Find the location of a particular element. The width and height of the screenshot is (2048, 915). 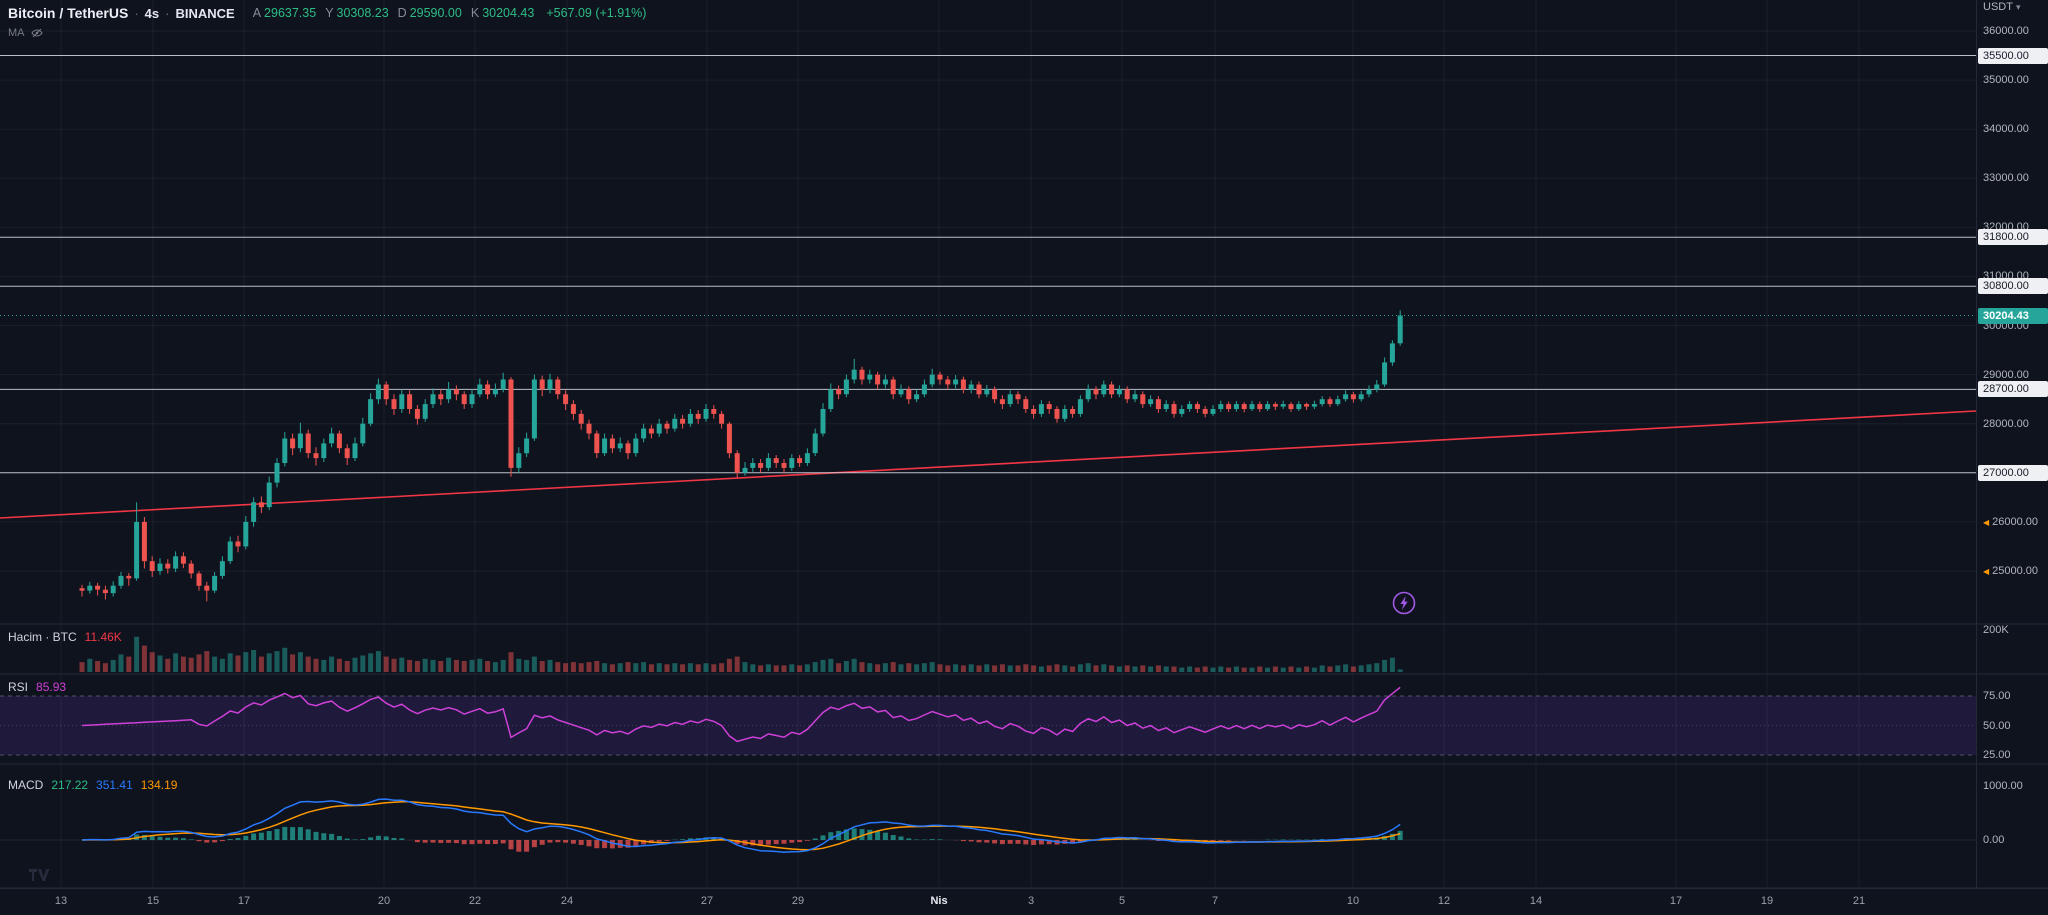

rsi-axis-label: 50.00 is located at coordinates (1997, 726).